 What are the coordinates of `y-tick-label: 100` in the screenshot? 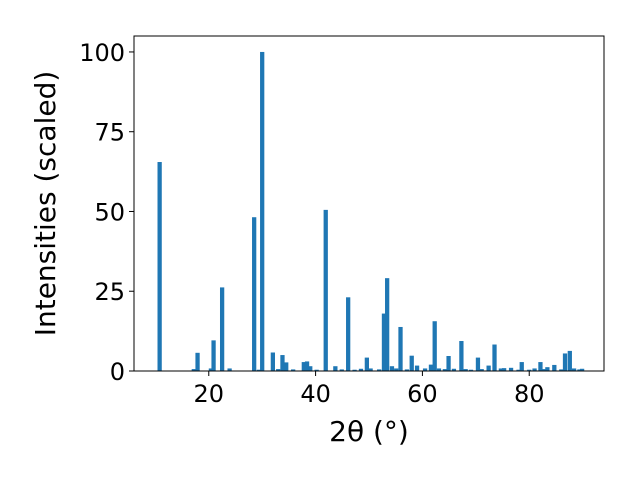 It's located at (102, 53).